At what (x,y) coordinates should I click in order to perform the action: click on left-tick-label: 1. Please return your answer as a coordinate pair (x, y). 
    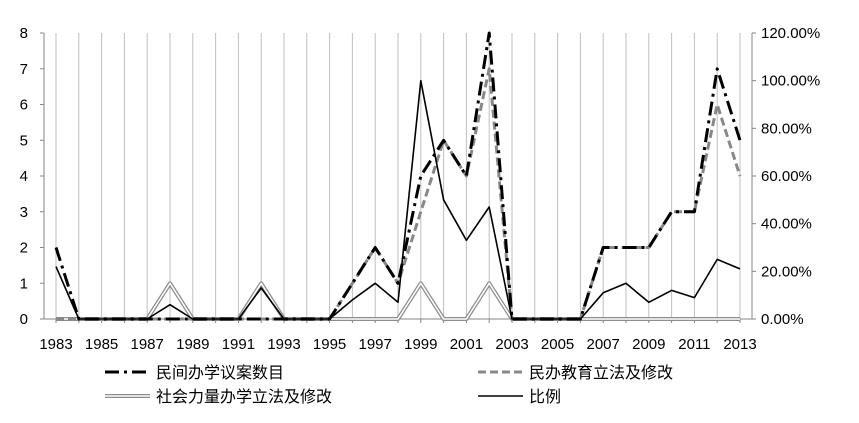
    Looking at the image, I should click on (24, 283).